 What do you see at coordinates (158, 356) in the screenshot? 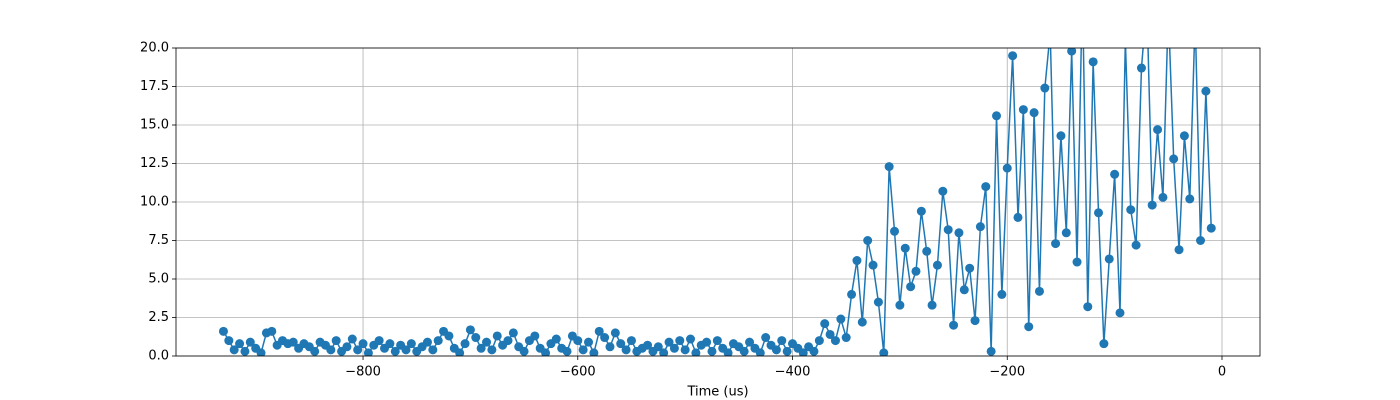
I see `y-tick-label: 0.0` at bounding box center [158, 356].